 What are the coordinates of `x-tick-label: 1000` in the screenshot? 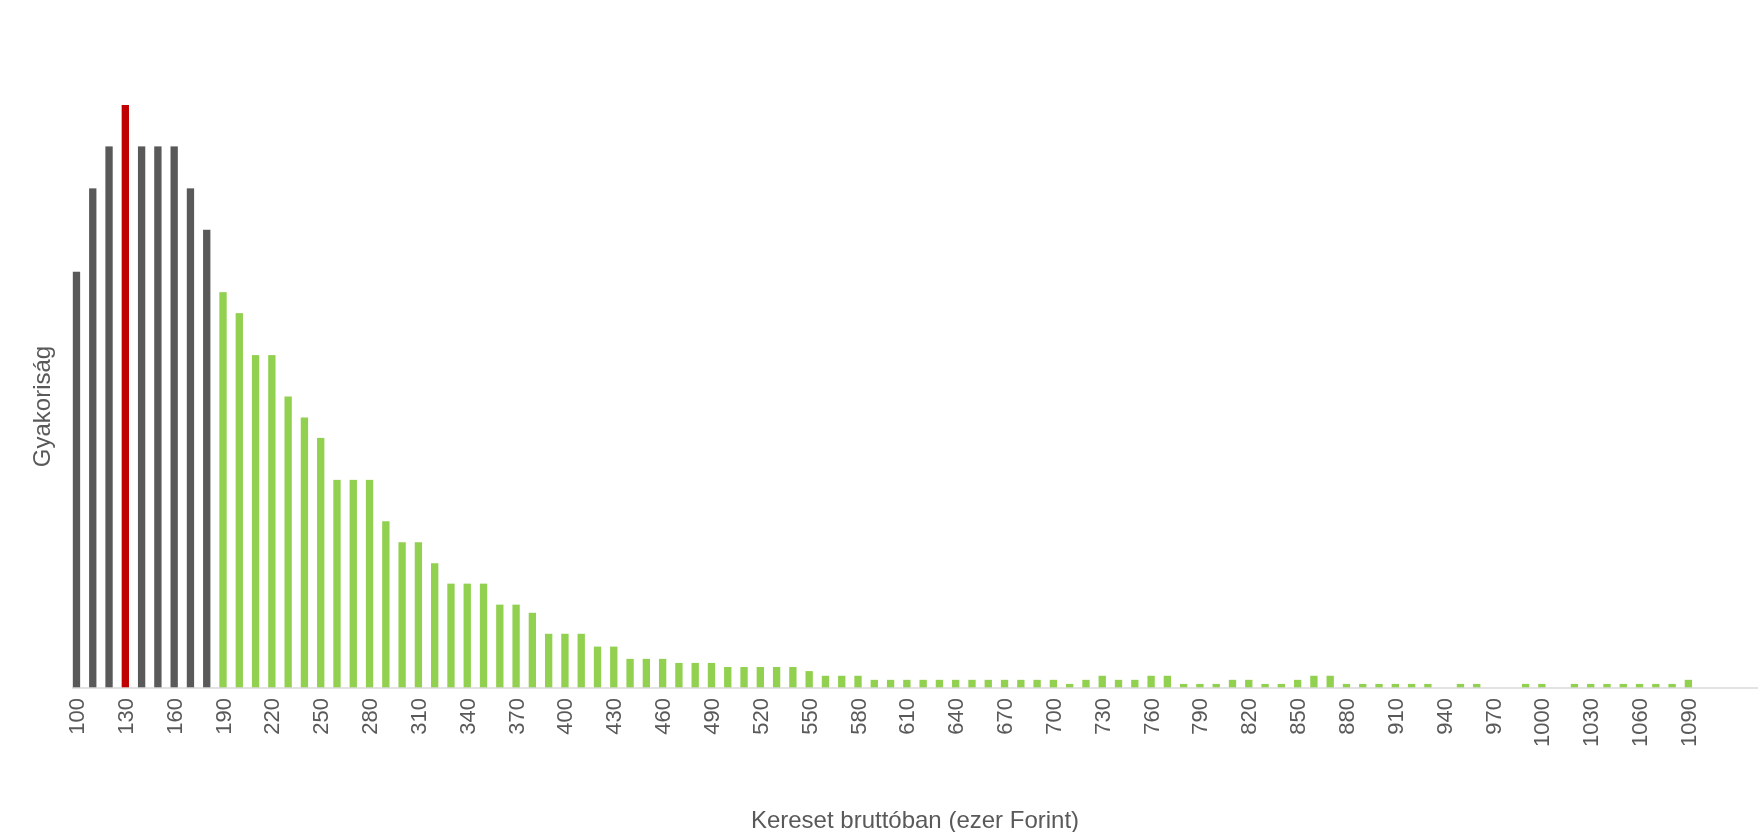 It's located at (1542, 722).